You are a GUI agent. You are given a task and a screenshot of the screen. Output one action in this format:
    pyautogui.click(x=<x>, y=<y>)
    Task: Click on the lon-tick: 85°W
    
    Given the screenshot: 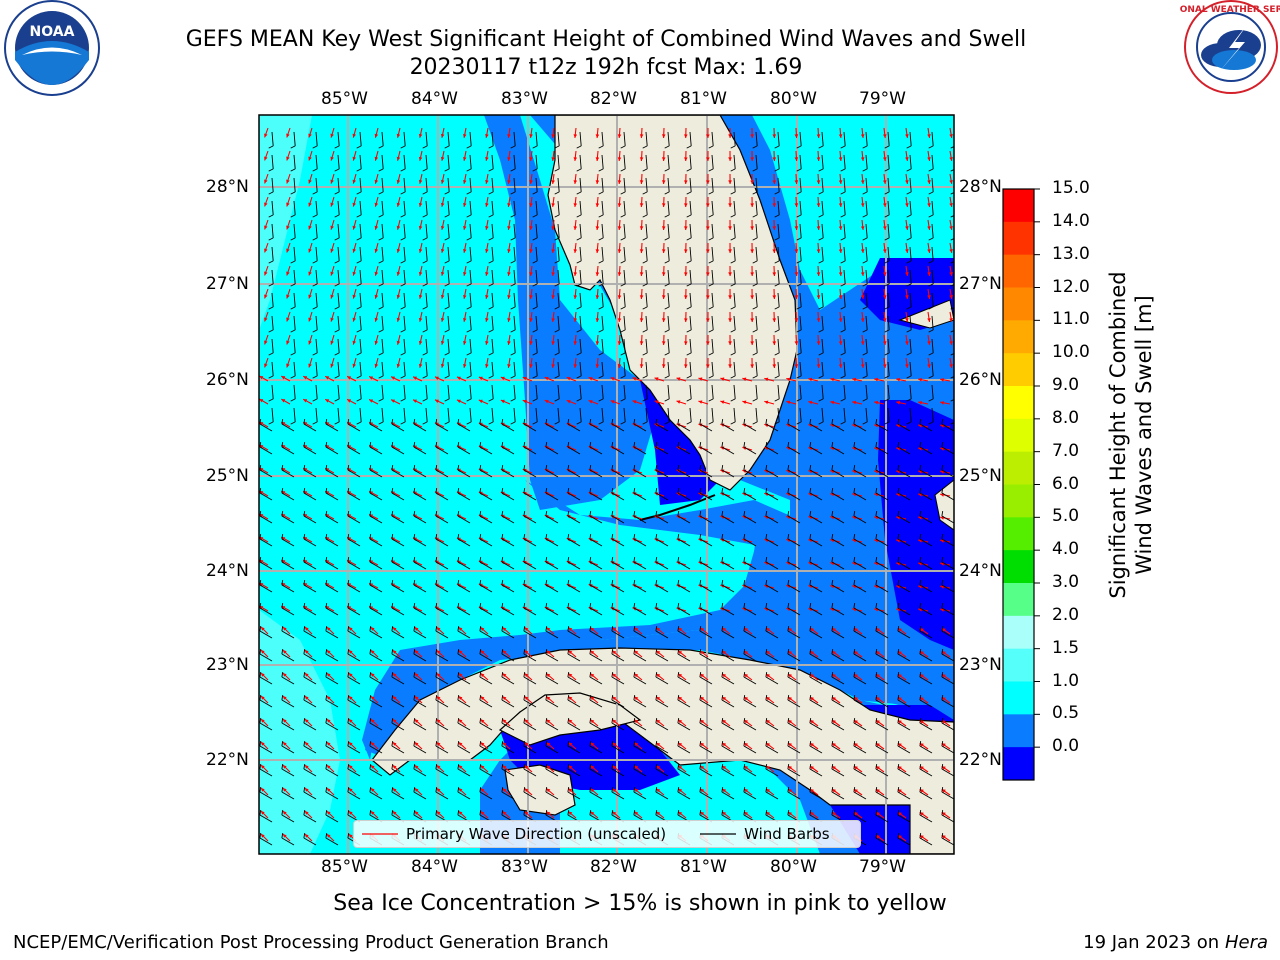 What is the action you would take?
    pyautogui.click(x=344, y=99)
    